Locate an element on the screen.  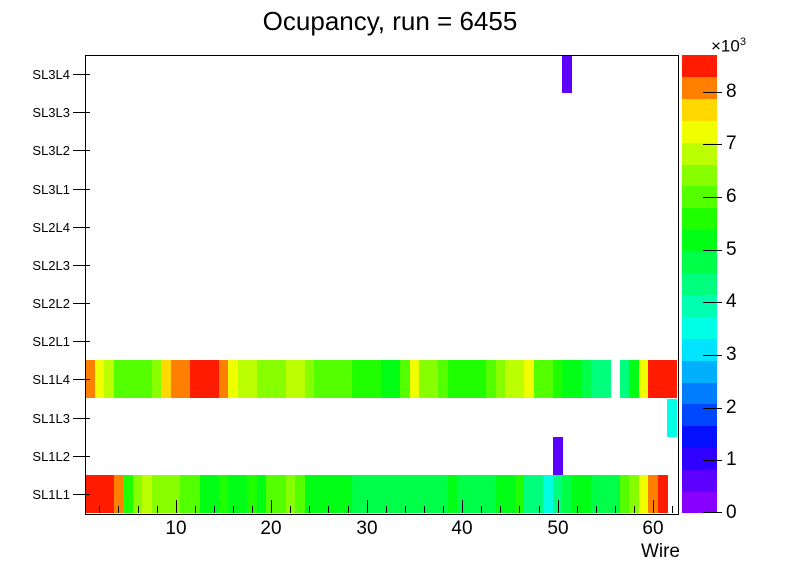
y-axis-tick-label: SL3L1 is located at coordinates (51, 189).